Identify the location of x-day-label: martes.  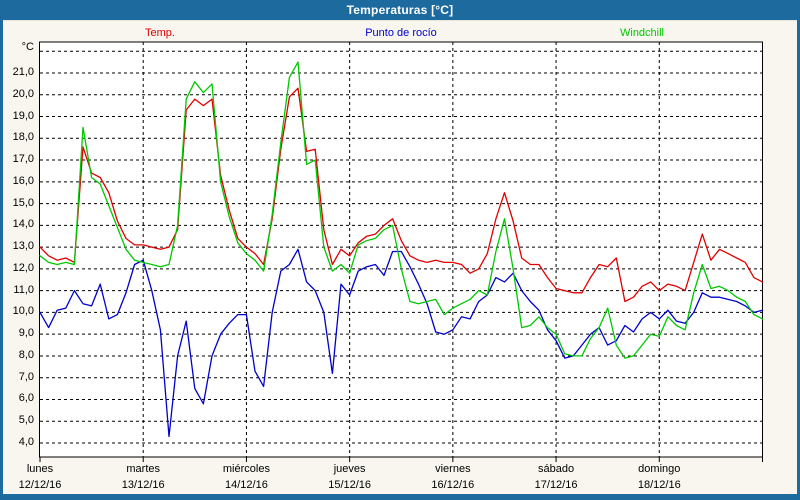
(143, 469).